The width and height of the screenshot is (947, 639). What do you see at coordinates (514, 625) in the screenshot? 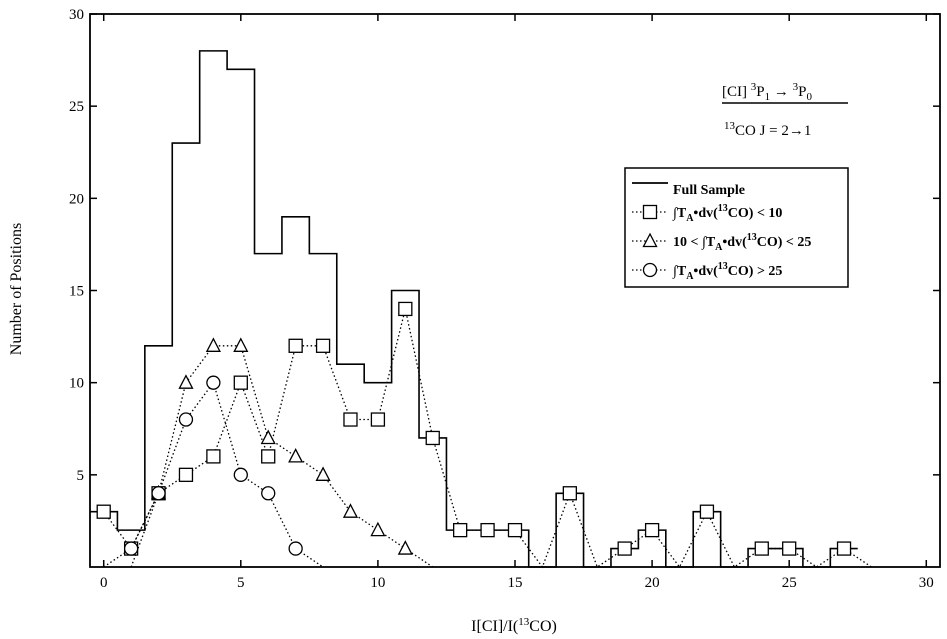
I see `x-axis-title: I[CI]/I(13CO)` at bounding box center [514, 625].